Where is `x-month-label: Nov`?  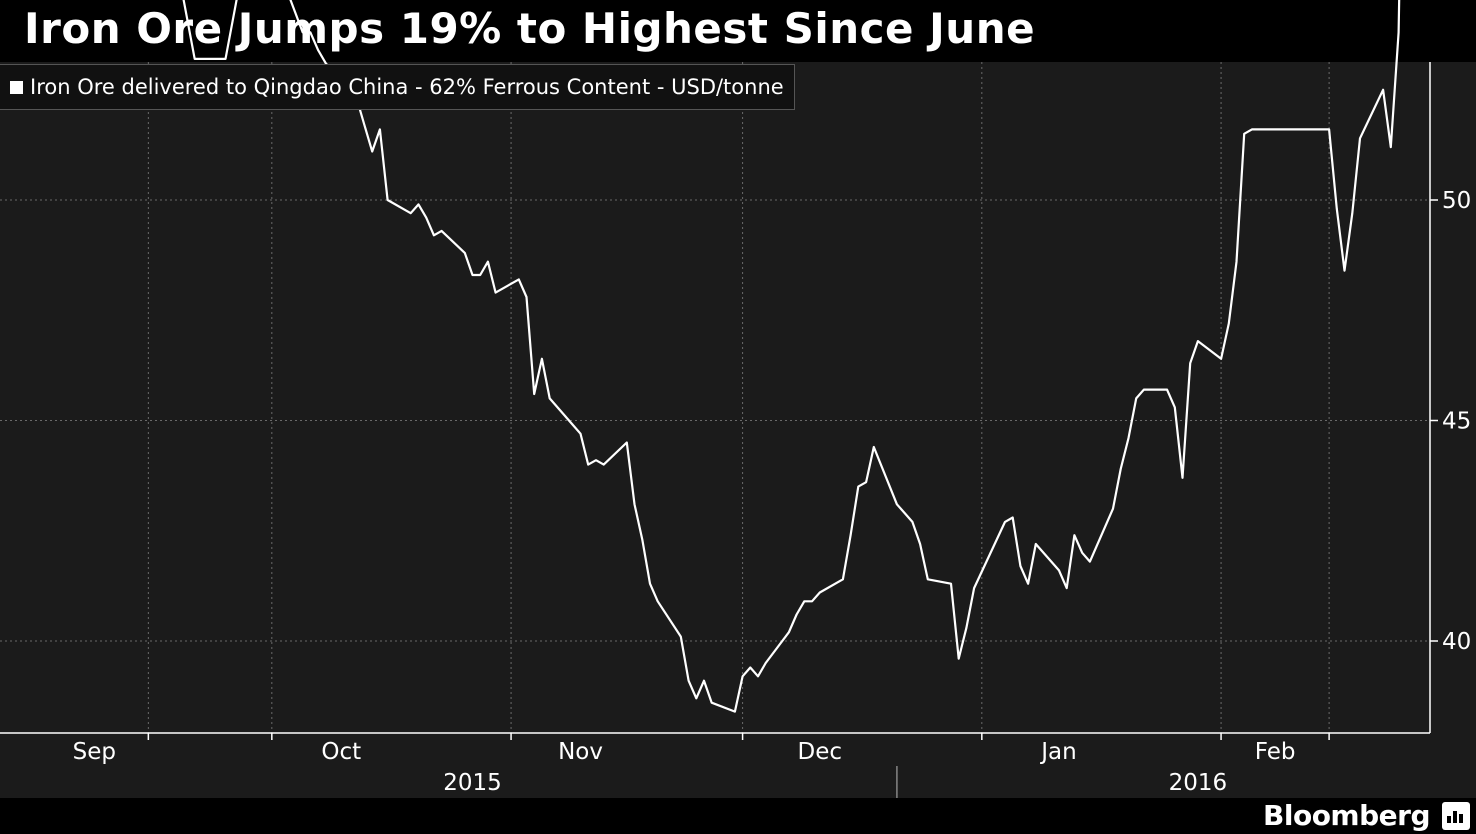 x-month-label: Nov is located at coordinates (580, 752).